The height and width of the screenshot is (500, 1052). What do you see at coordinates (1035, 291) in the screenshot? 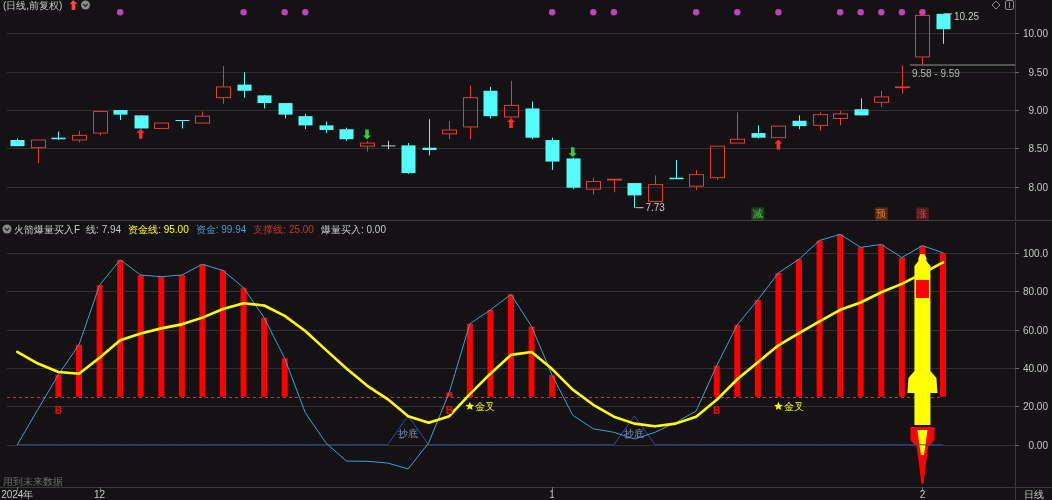
I see `y-tick-label: 80.00` at bounding box center [1035, 291].